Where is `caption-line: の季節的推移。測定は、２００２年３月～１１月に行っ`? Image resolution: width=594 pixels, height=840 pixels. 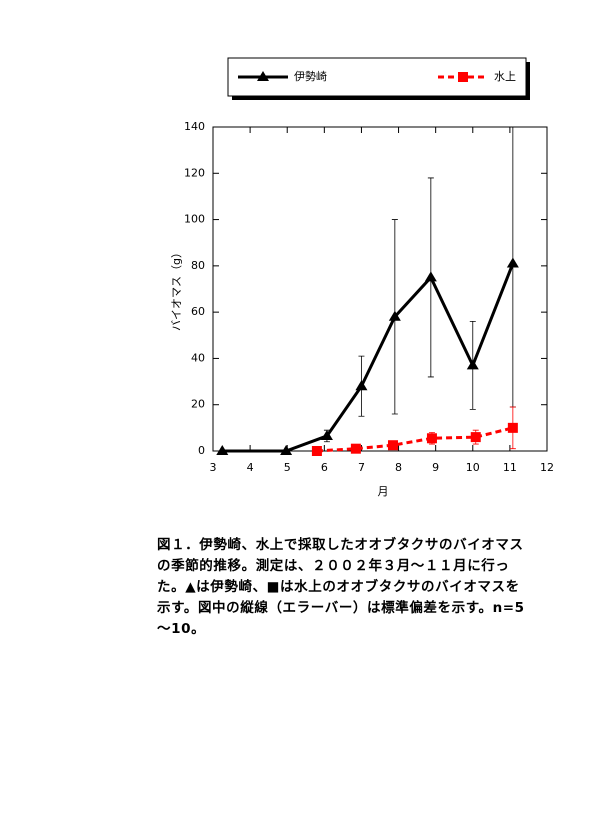 caption-line: の季節的推移。測定は、２００２年３月～１１月に行っ is located at coordinates (333, 565).